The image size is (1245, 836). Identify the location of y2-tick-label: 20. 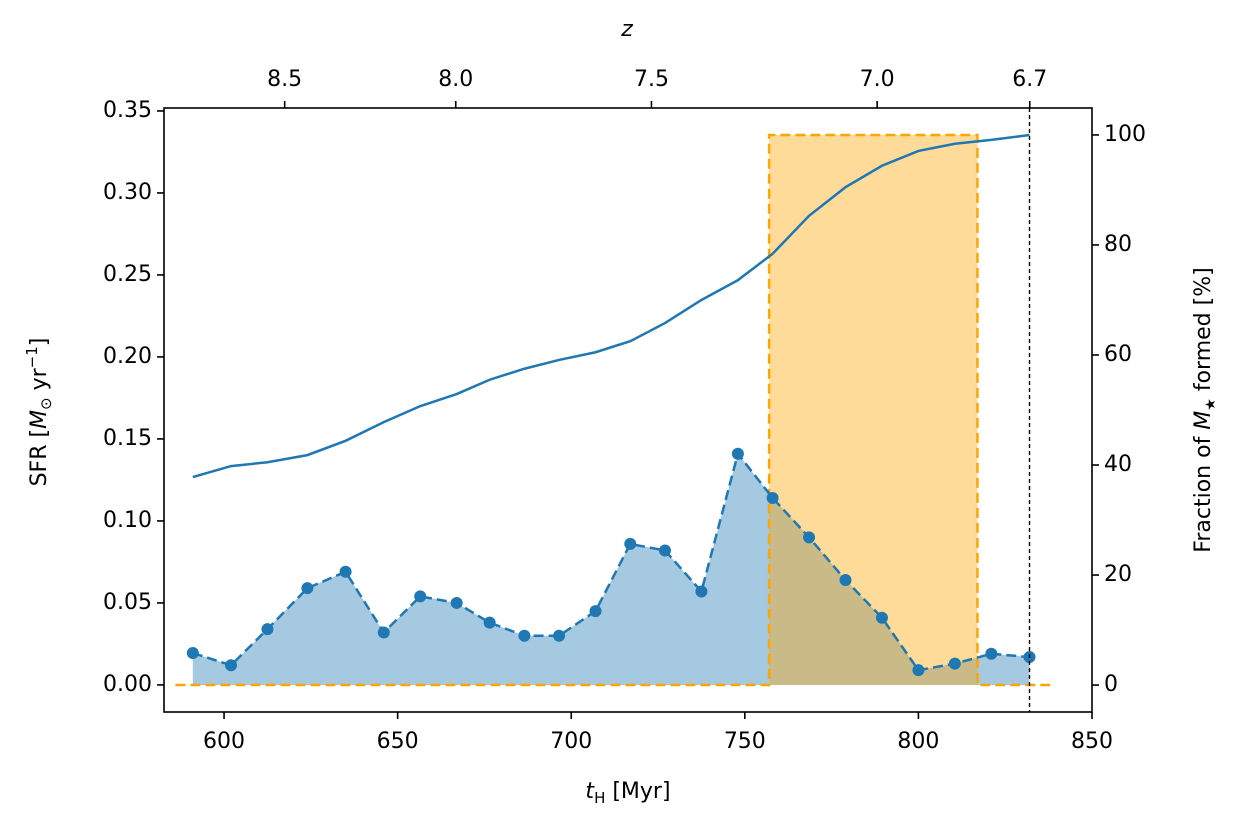
(1118, 574).